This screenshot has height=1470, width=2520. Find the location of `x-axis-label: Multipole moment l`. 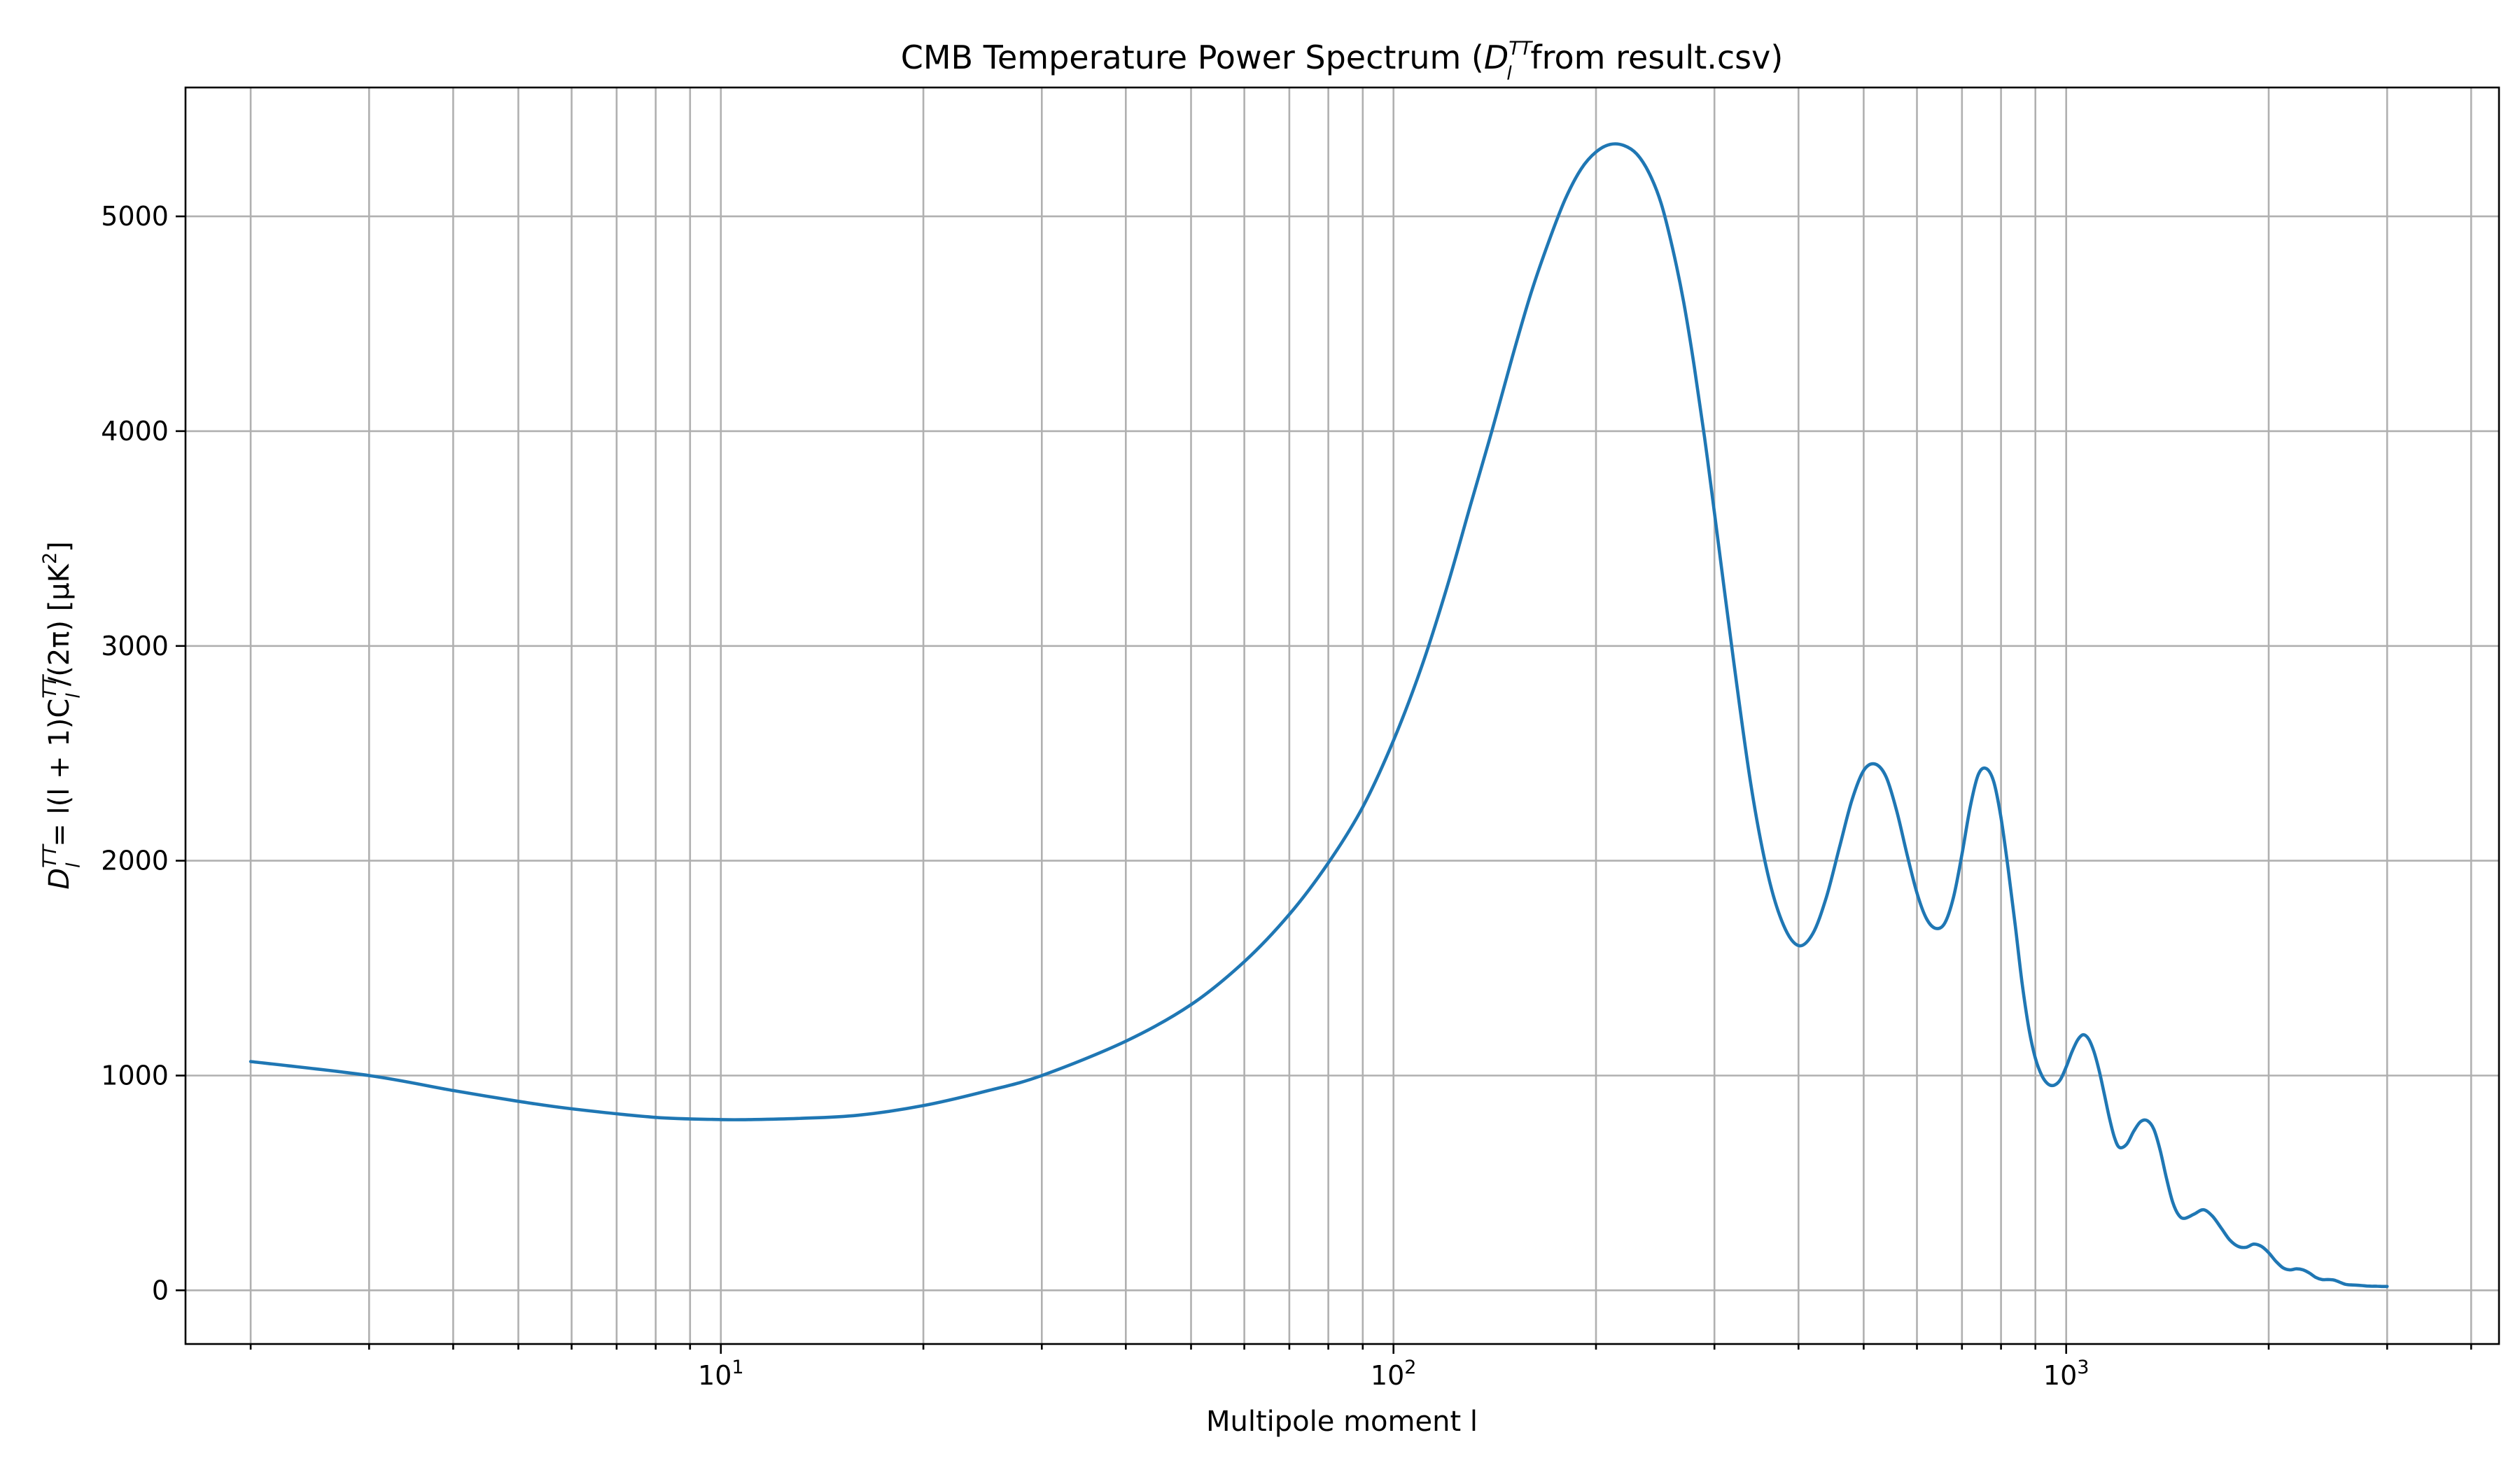

x-axis-label: Multipole moment l is located at coordinates (1342, 1422).